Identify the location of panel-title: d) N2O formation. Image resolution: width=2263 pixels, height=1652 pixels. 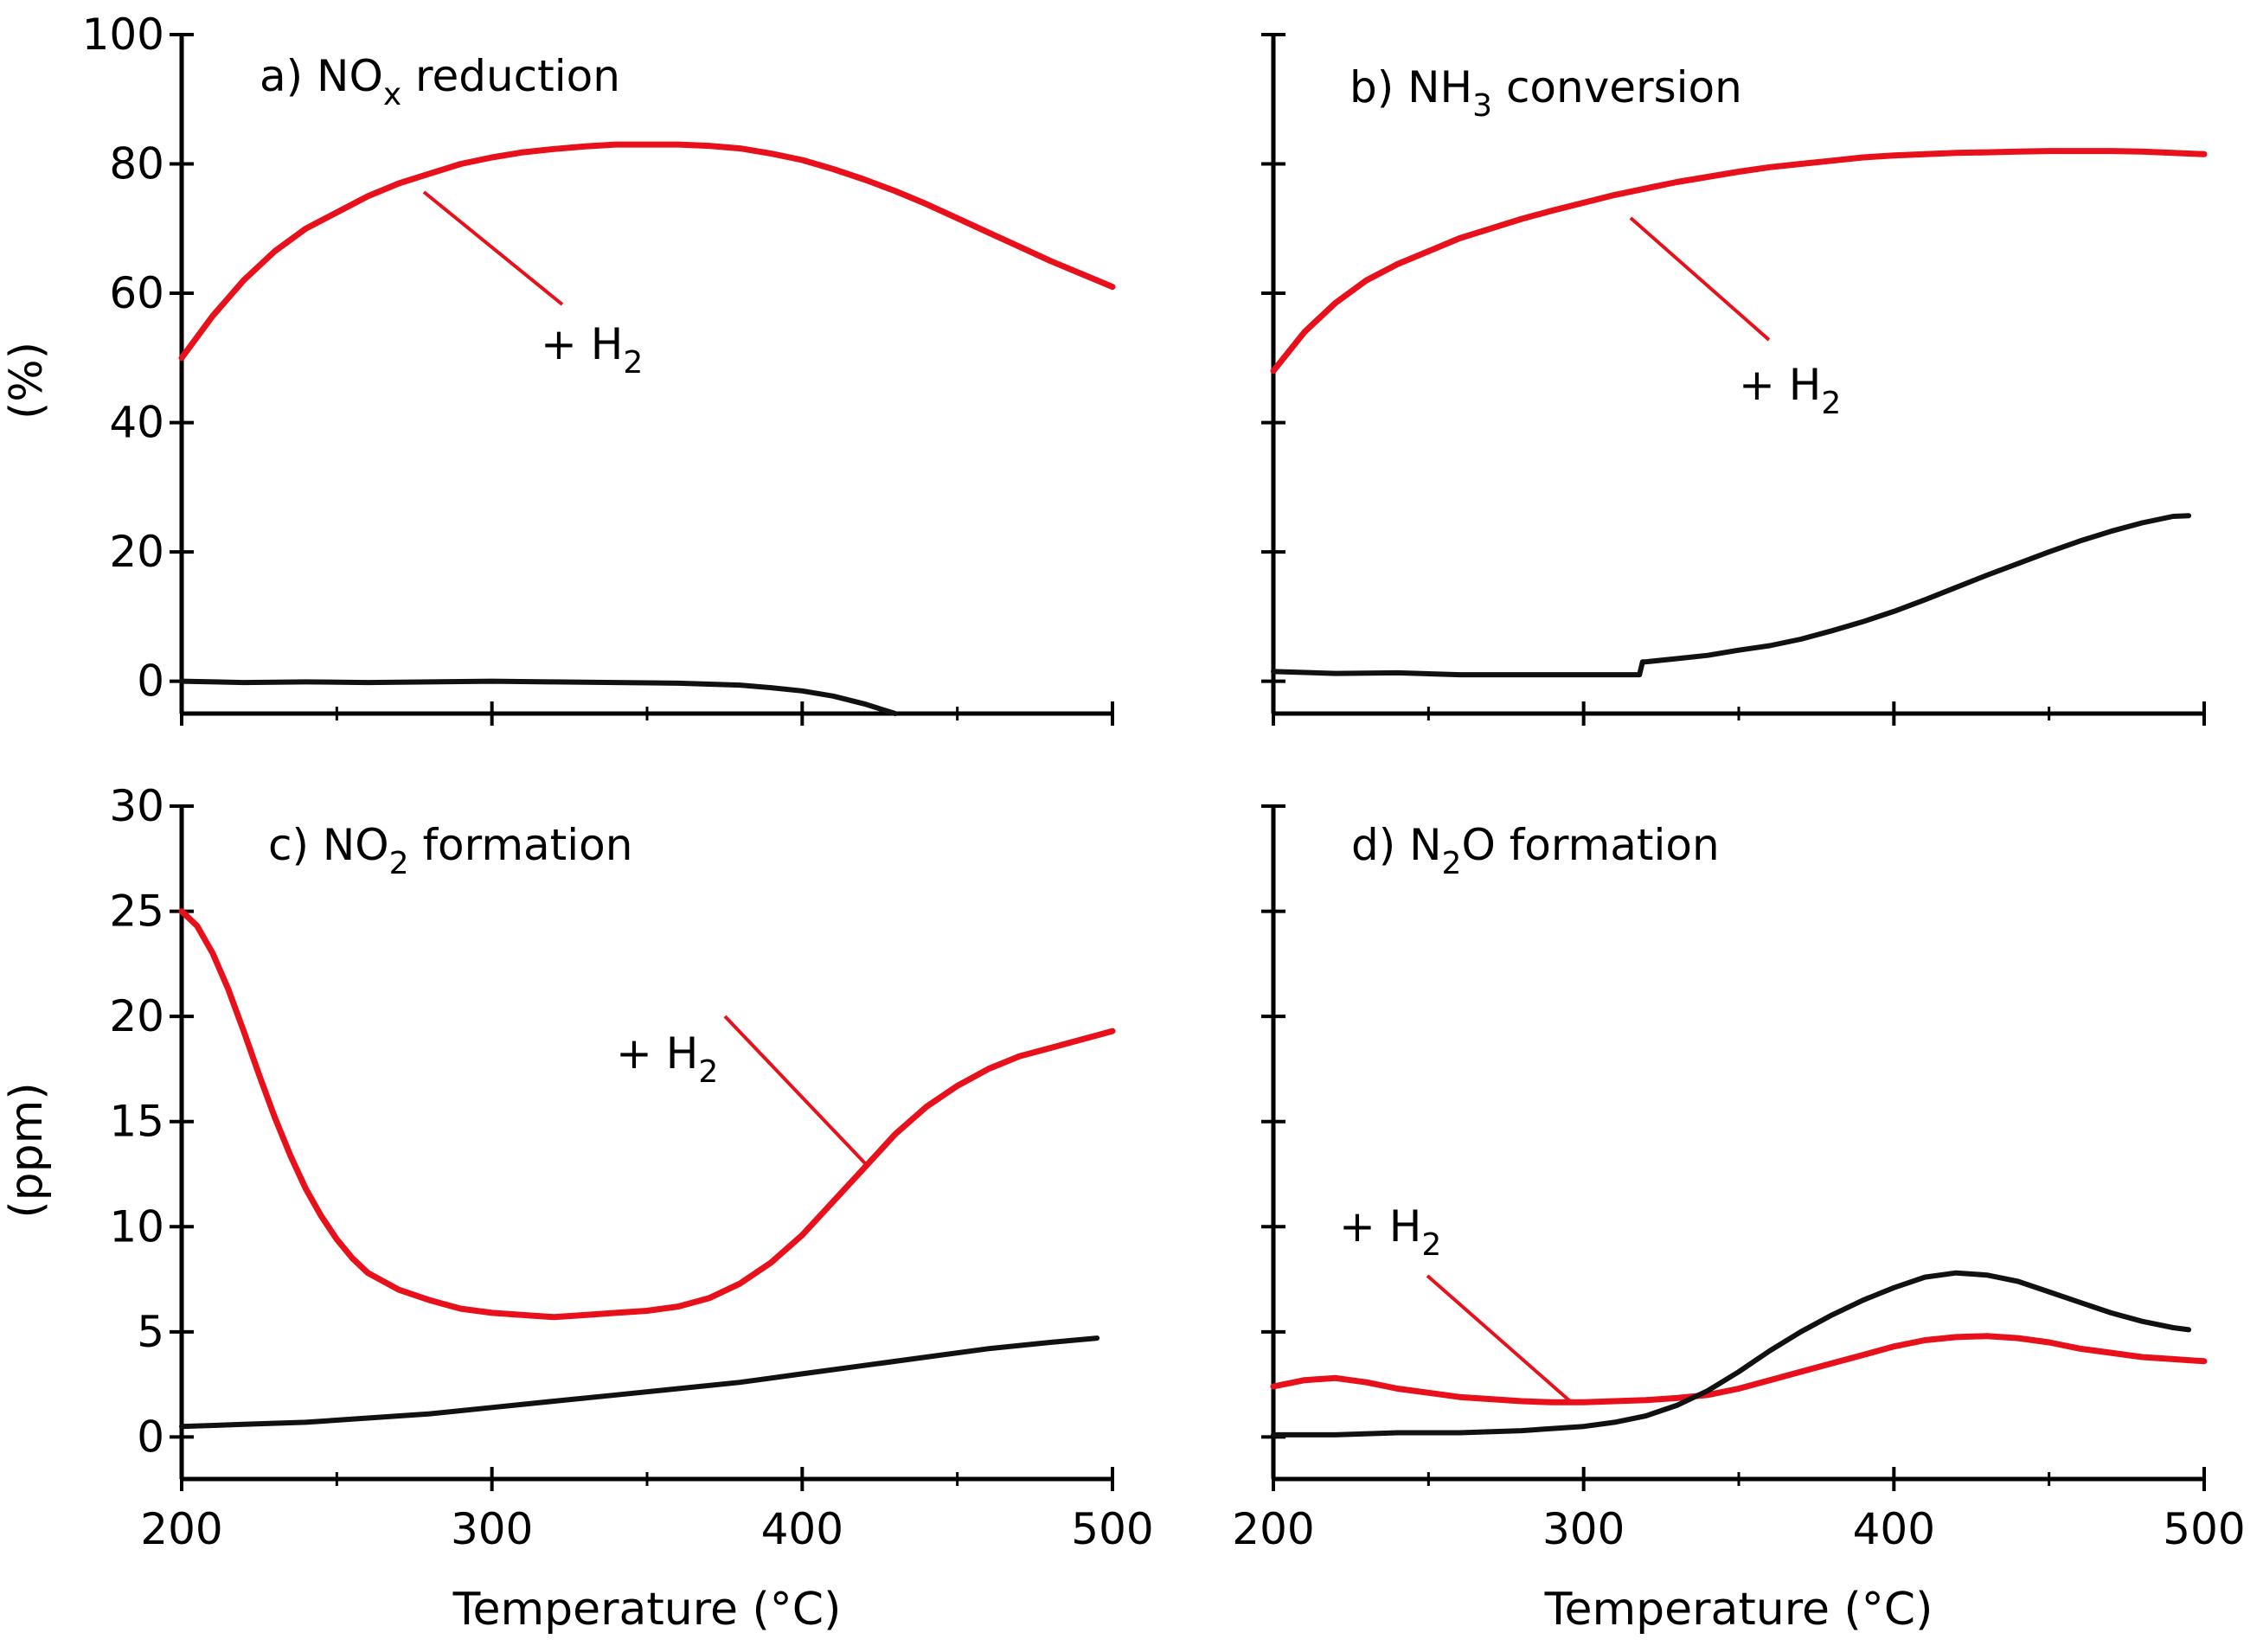
(1535, 850).